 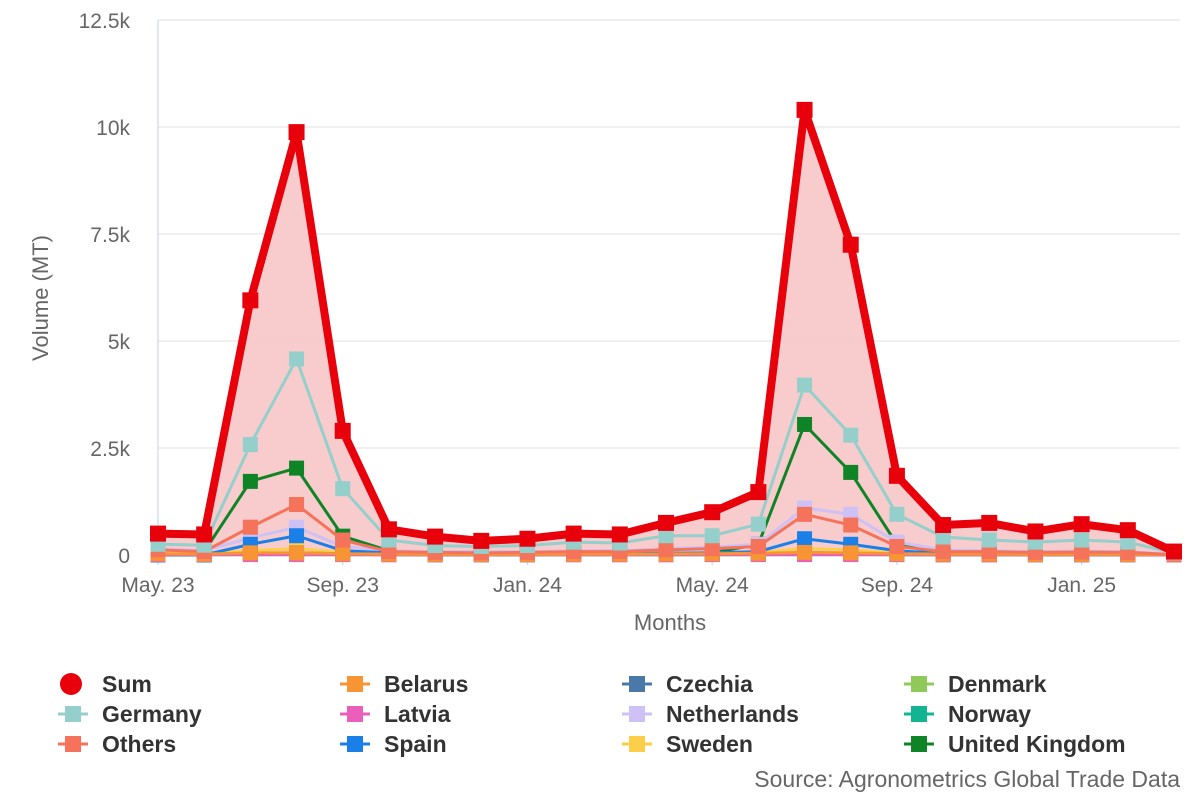 What do you see at coordinates (40, 298) in the screenshot?
I see `y-axis-label: Volume (MT)` at bounding box center [40, 298].